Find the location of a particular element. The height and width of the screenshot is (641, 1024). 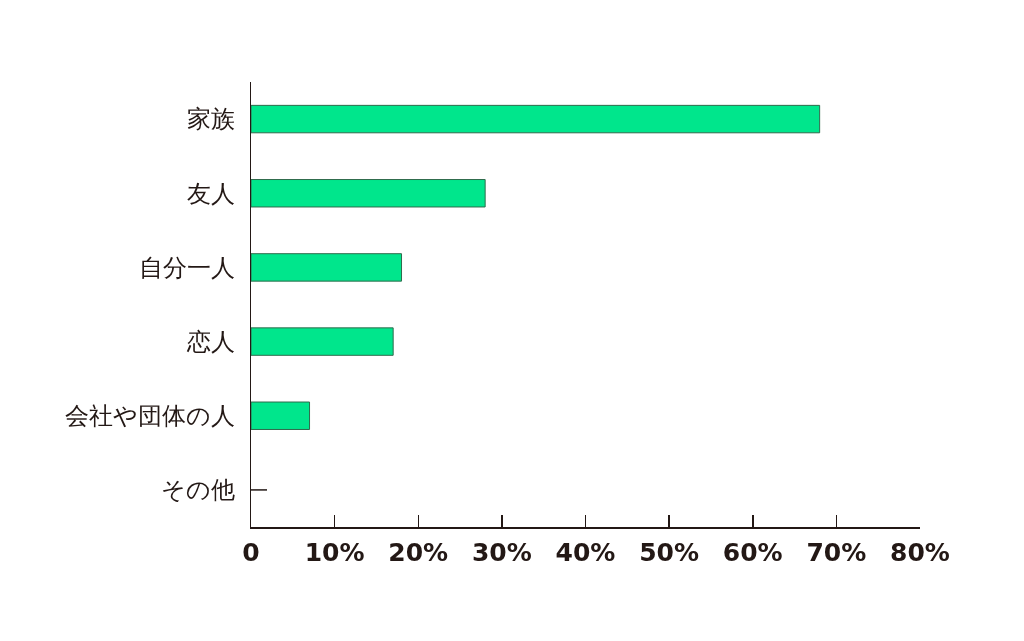

x-tick-label: 70% is located at coordinates (836, 552).